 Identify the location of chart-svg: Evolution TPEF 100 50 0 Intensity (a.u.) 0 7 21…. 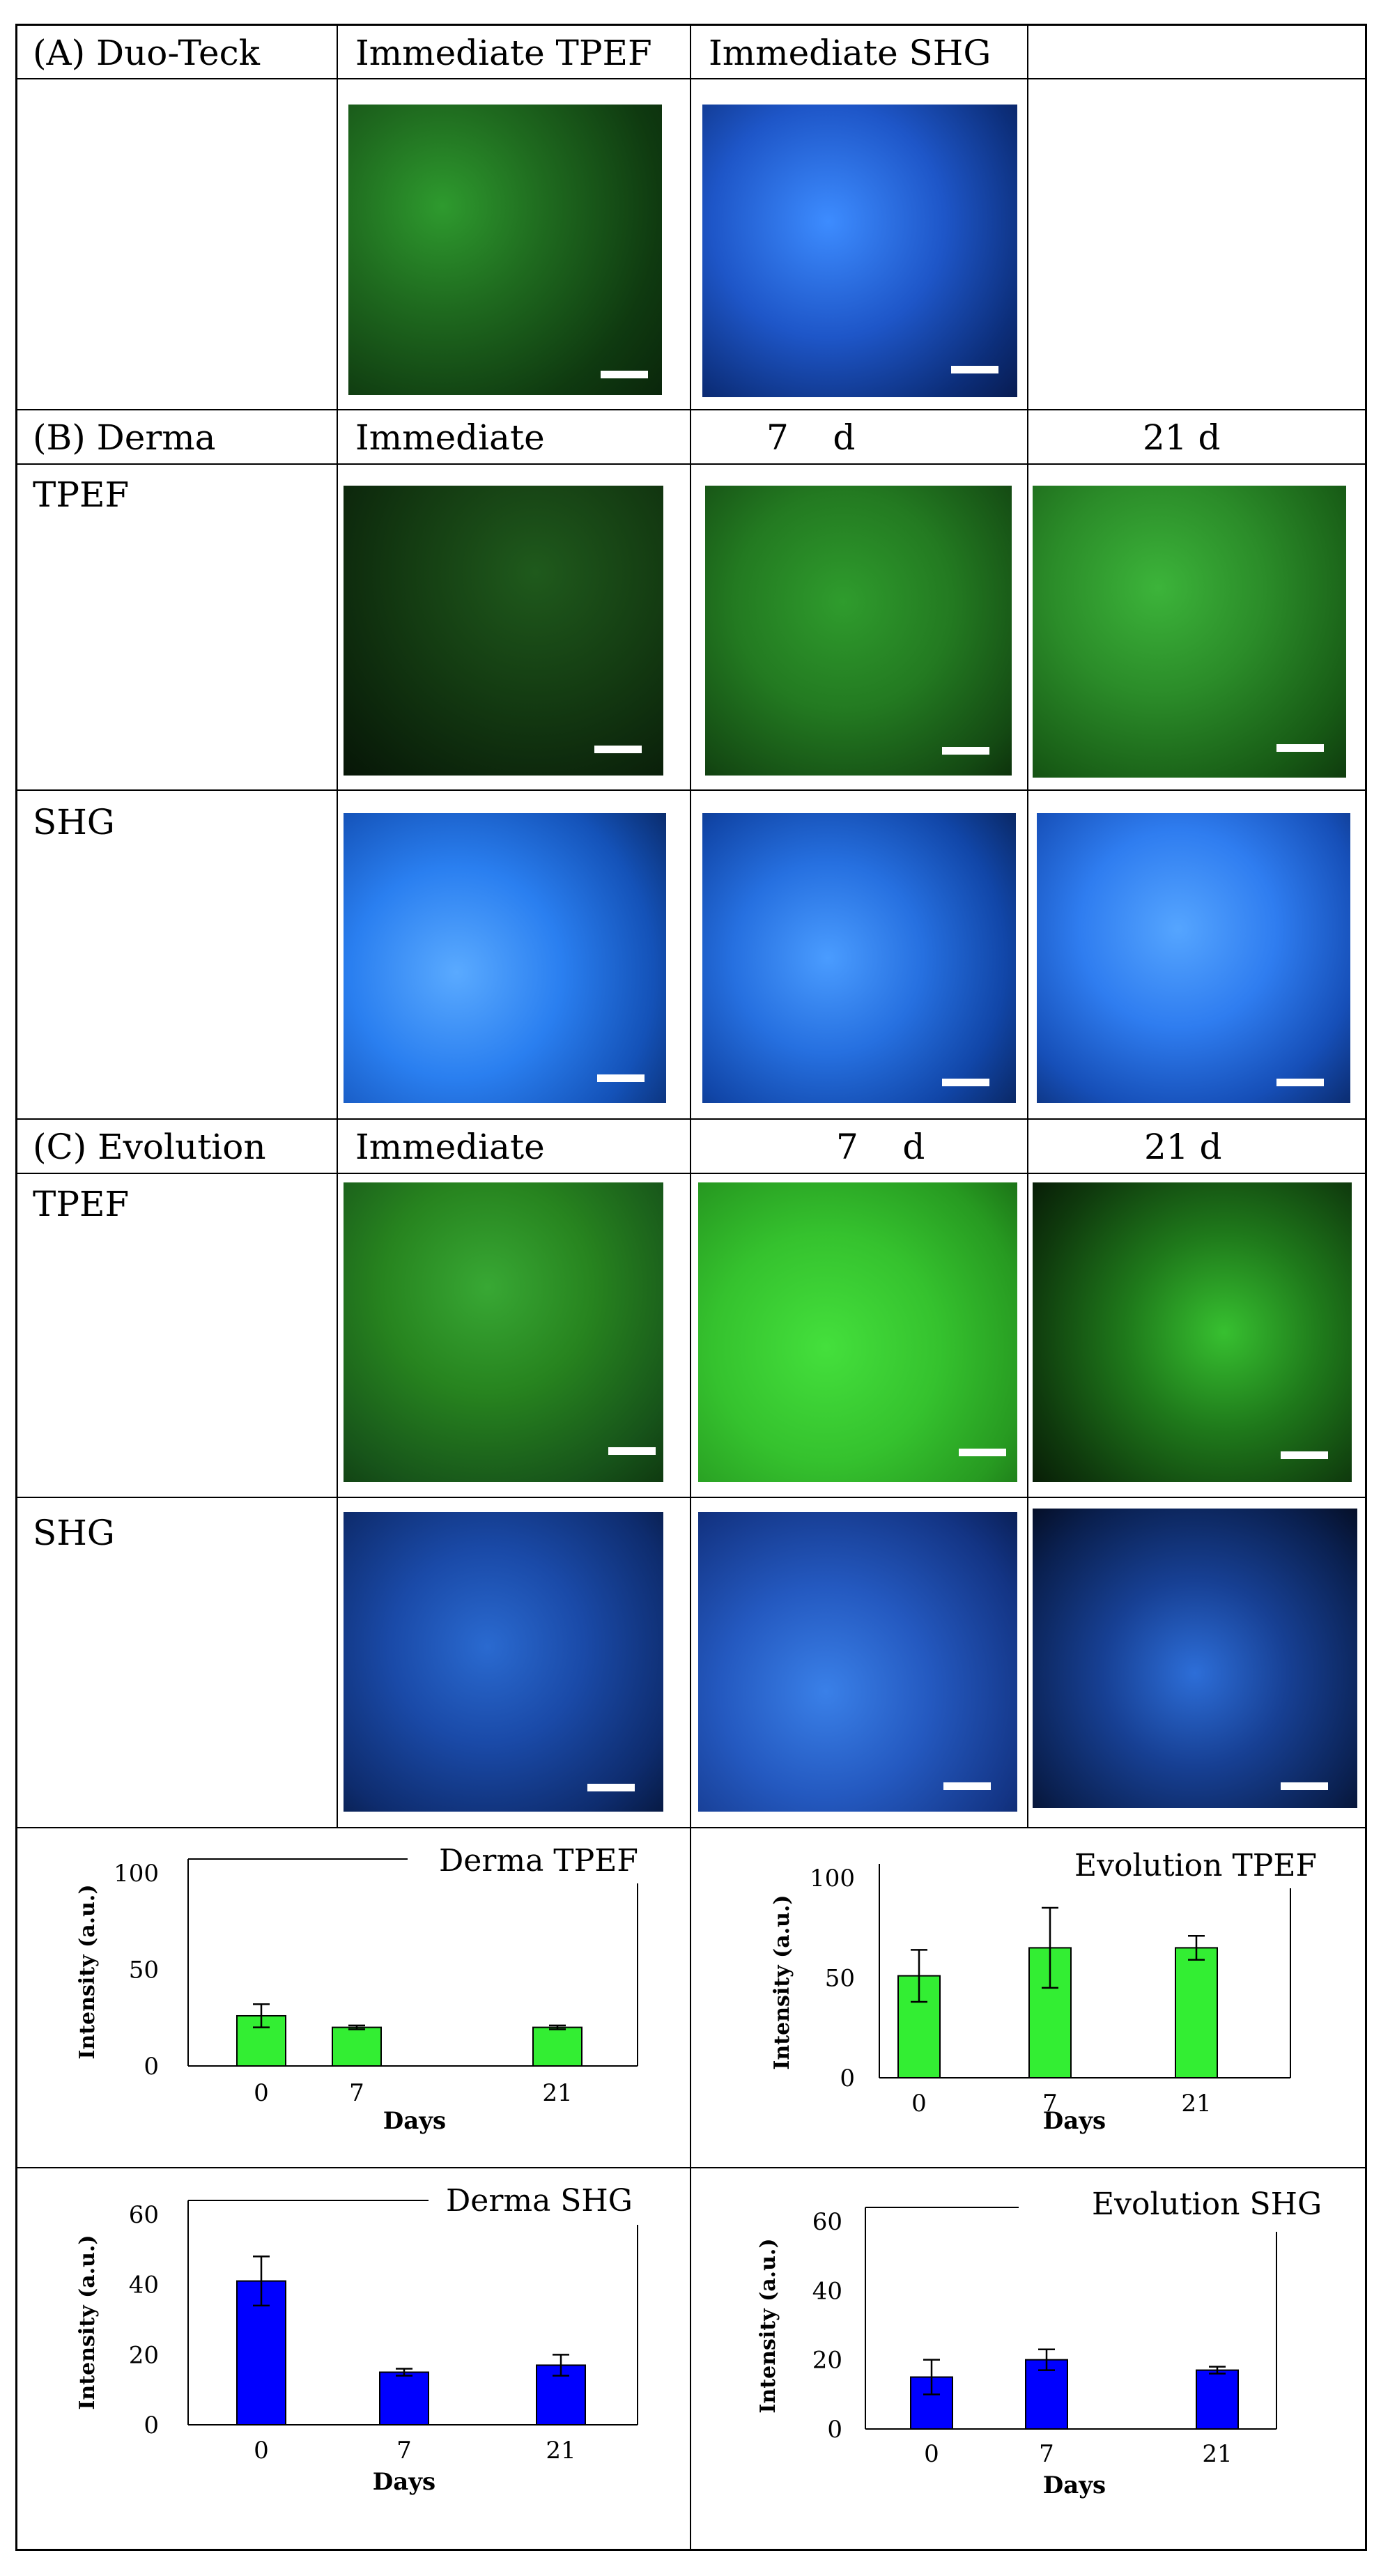
(1043, 1991).